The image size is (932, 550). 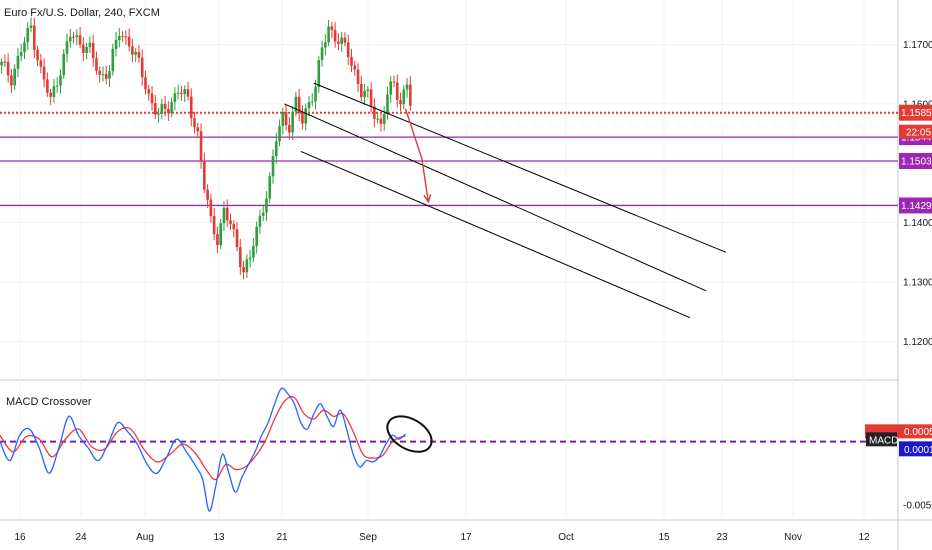 What do you see at coordinates (918, 133) in the screenshot?
I see `countdown-label: 22:05` at bounding box center [918, 133].